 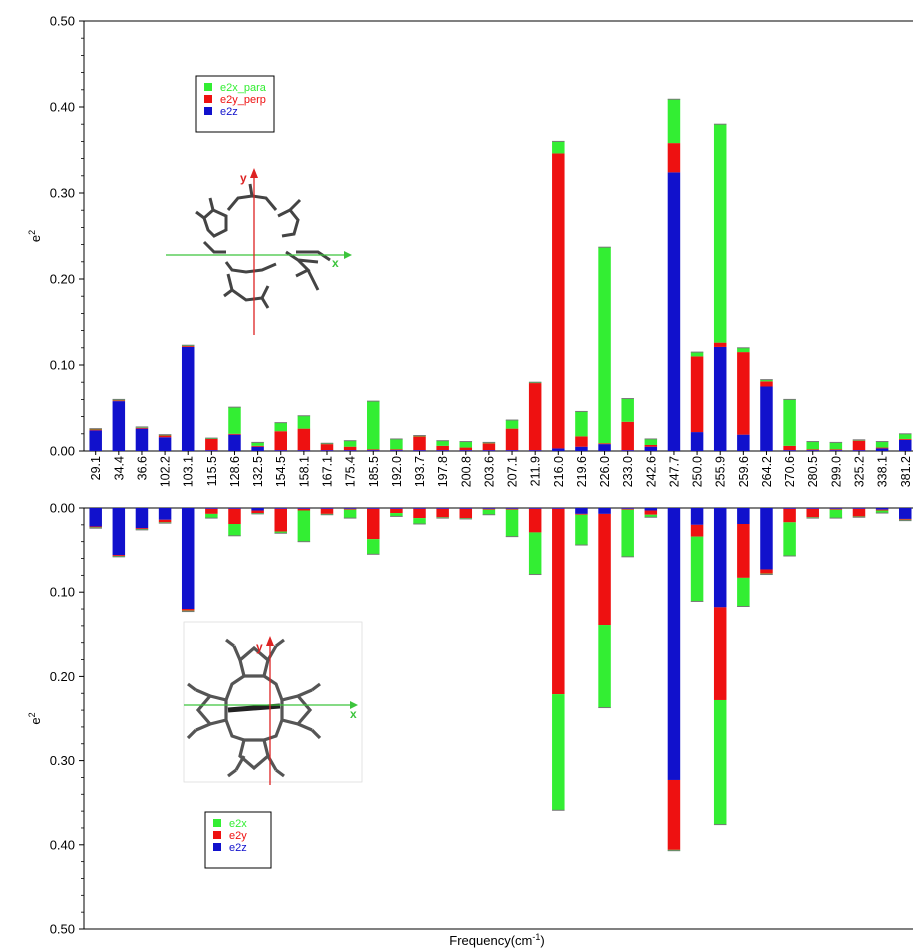 What do you see at coordinates (208, 111) in the screenshot?
I see `top-legend-swatch` at bounding box center [208, 111].